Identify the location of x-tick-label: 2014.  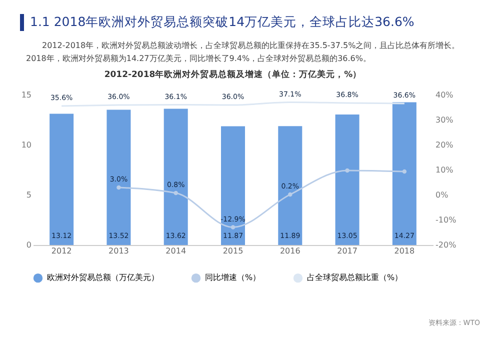
(176, 251).